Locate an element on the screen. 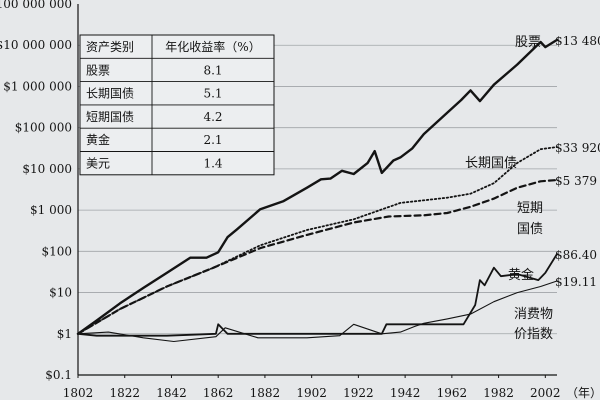 The width and height of the screenshot is (600, 400). y-tick-label: $10 000 is located at coordinates (47, 169).